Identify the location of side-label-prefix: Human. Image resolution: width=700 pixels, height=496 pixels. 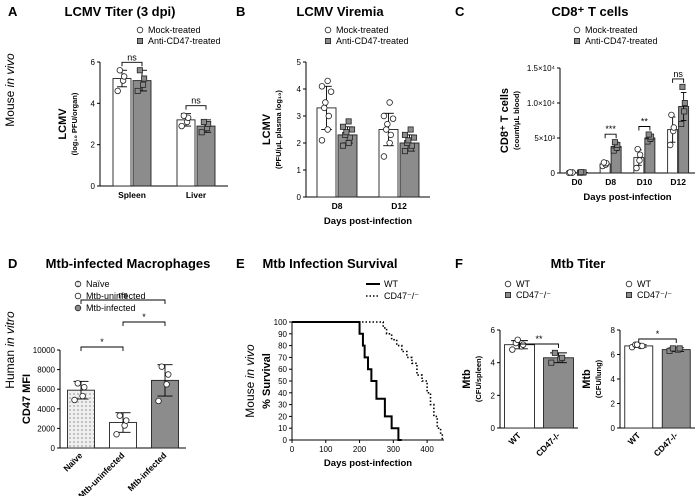
(10, 368).